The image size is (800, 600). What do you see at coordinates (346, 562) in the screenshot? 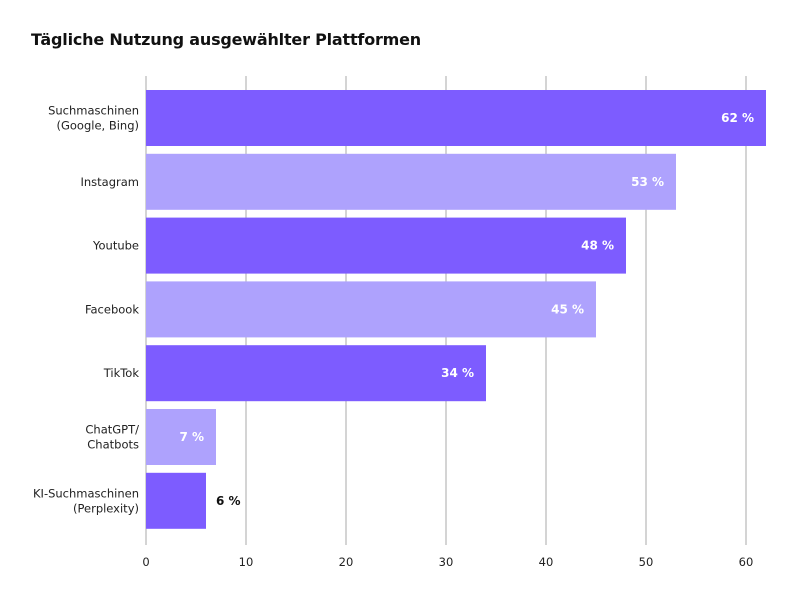
I see `x-tick-label: 20` at bounding box center [346, 562].